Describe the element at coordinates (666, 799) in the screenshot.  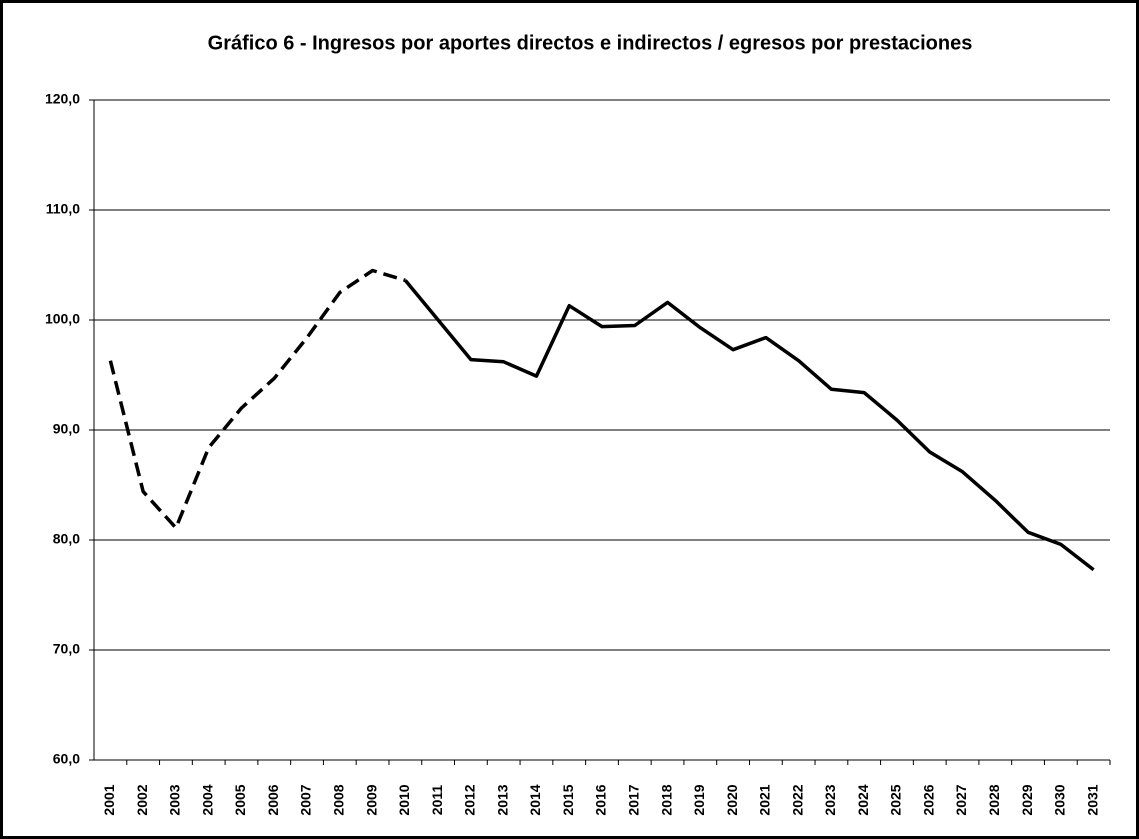
I see `x-tick-label: 2018` at that location.